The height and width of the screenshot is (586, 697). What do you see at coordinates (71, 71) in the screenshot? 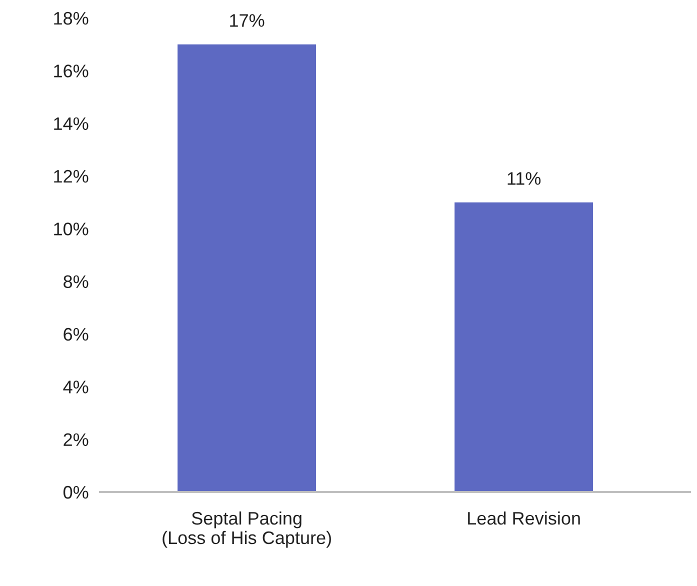
I see `y-tick-label: 16%` at bounding box center [71, 71].